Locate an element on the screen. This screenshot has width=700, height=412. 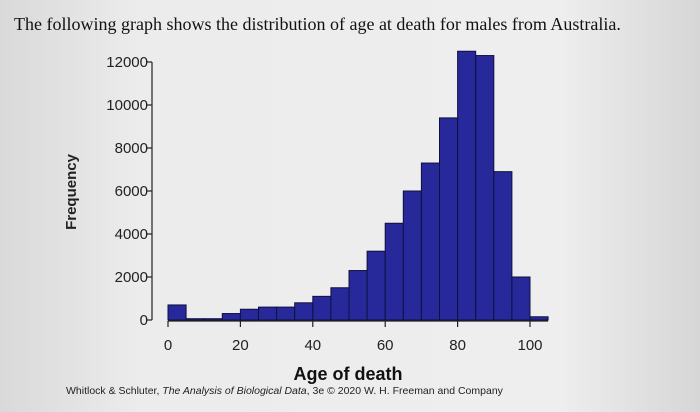
y-tick-label: 8000 is located at coordinates (131, 148).